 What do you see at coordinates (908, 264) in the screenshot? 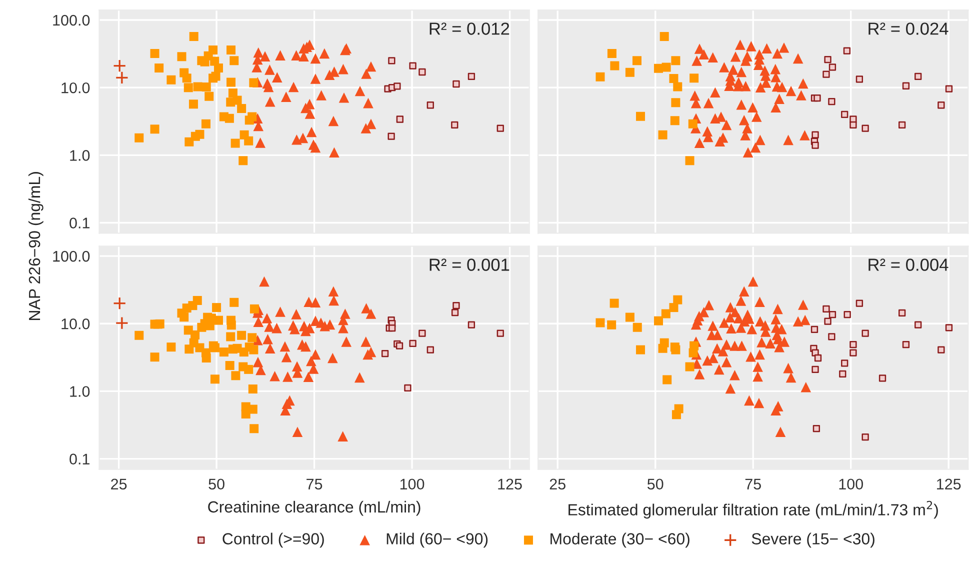
I see `annotation: R² = 0.004` at bounding box center [908, 264].